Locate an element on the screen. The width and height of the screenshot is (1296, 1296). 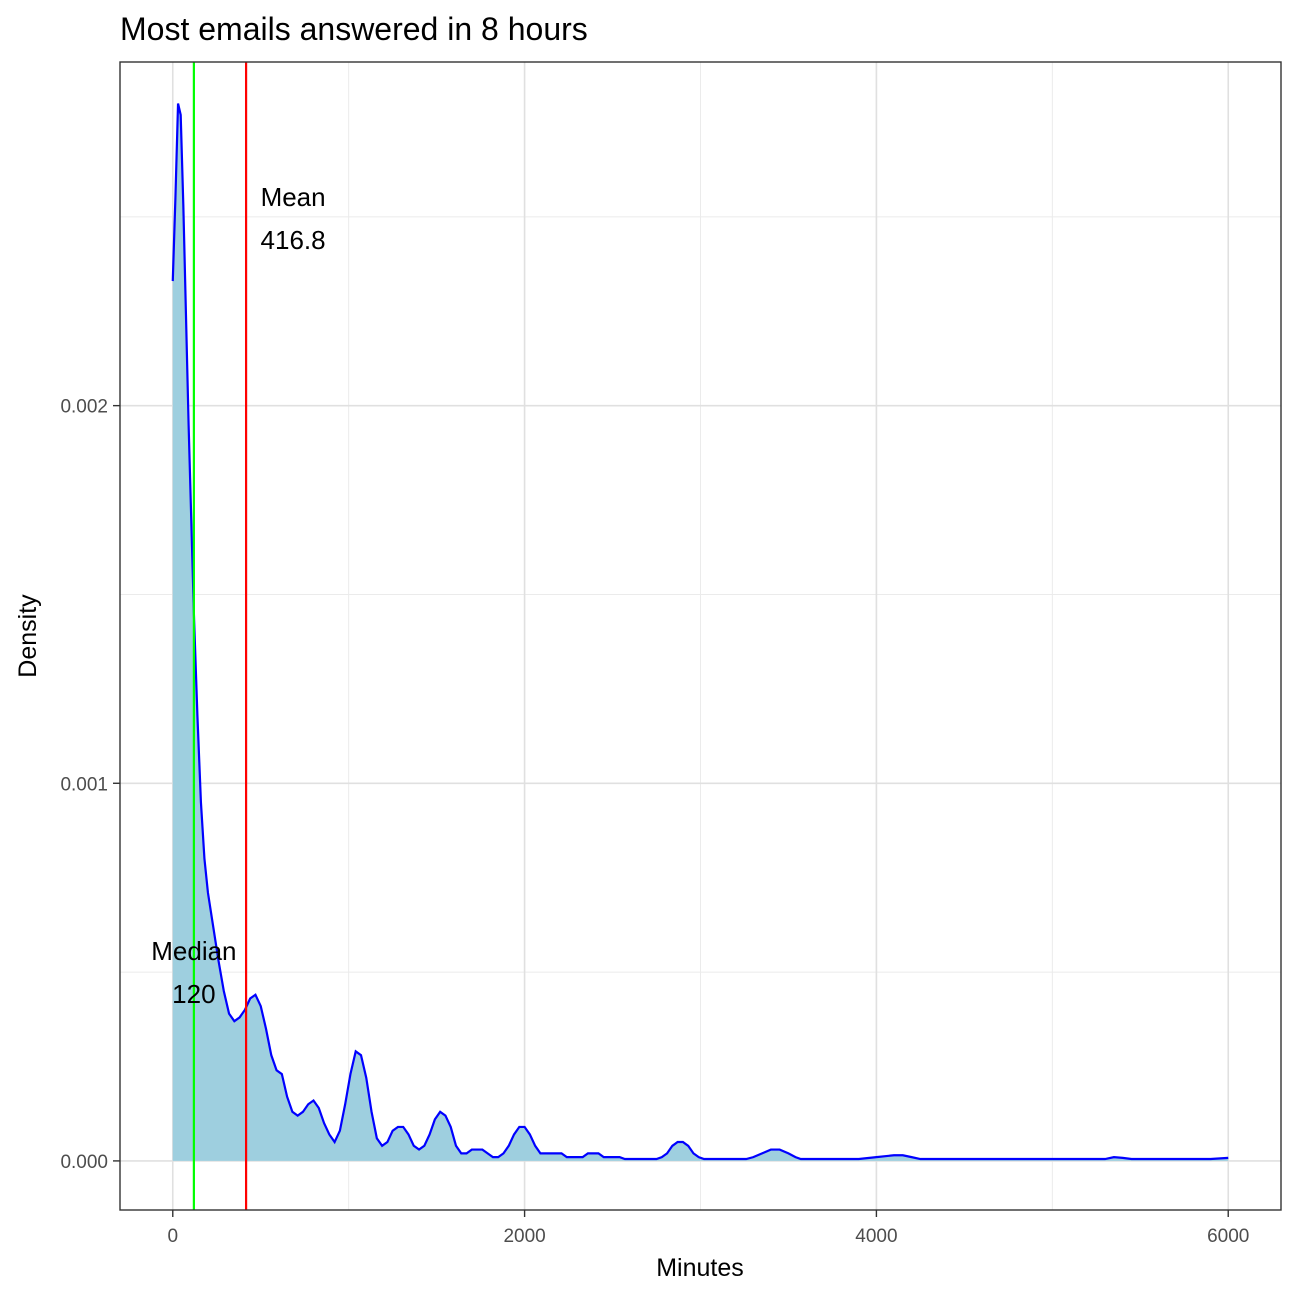
x-tick-label: 6000 is located at coordinates (1228, 1236).